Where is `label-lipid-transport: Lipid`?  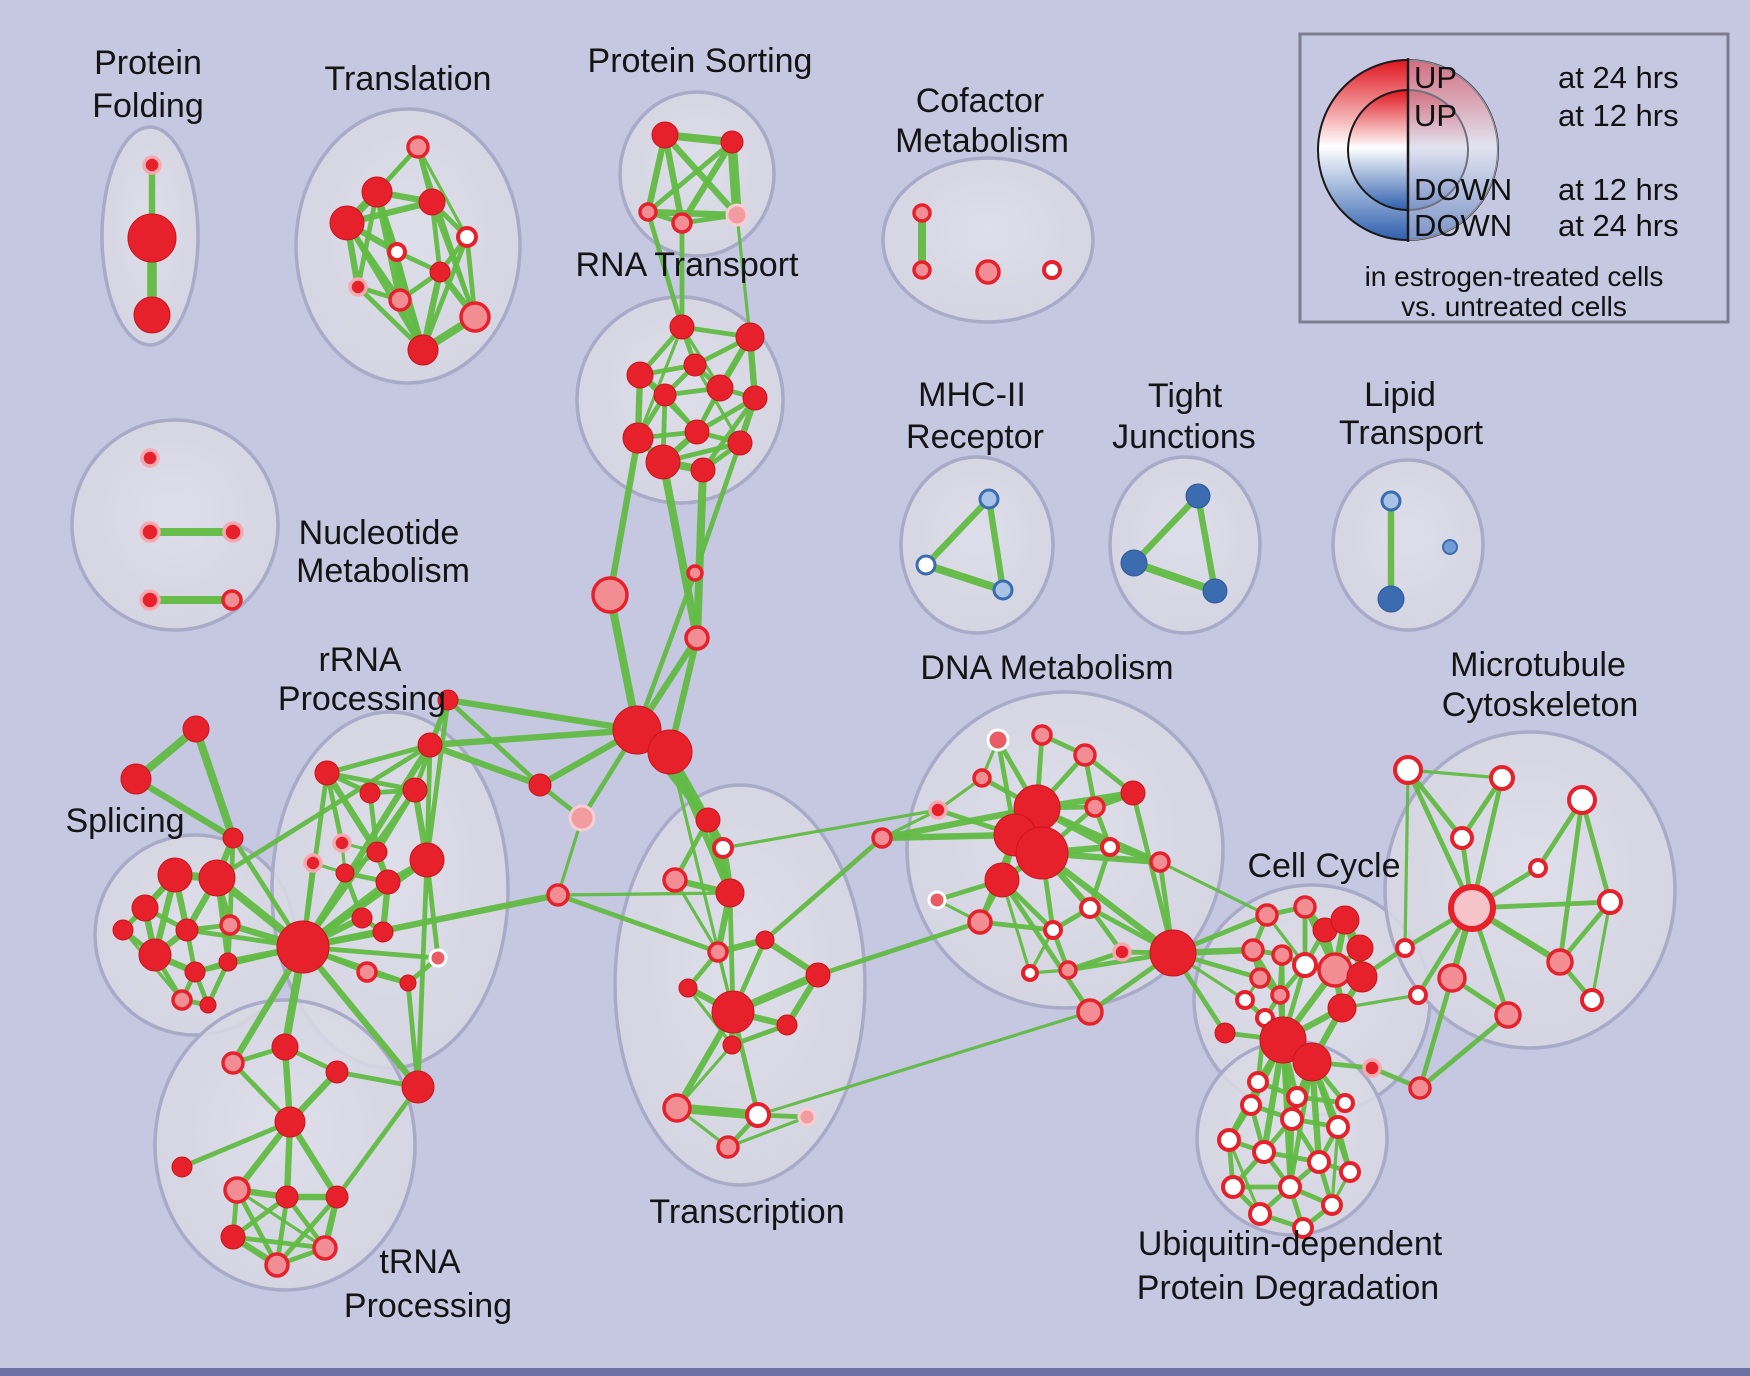 label-lipid-transport: Lipid is located at coordinates (1400, 395).